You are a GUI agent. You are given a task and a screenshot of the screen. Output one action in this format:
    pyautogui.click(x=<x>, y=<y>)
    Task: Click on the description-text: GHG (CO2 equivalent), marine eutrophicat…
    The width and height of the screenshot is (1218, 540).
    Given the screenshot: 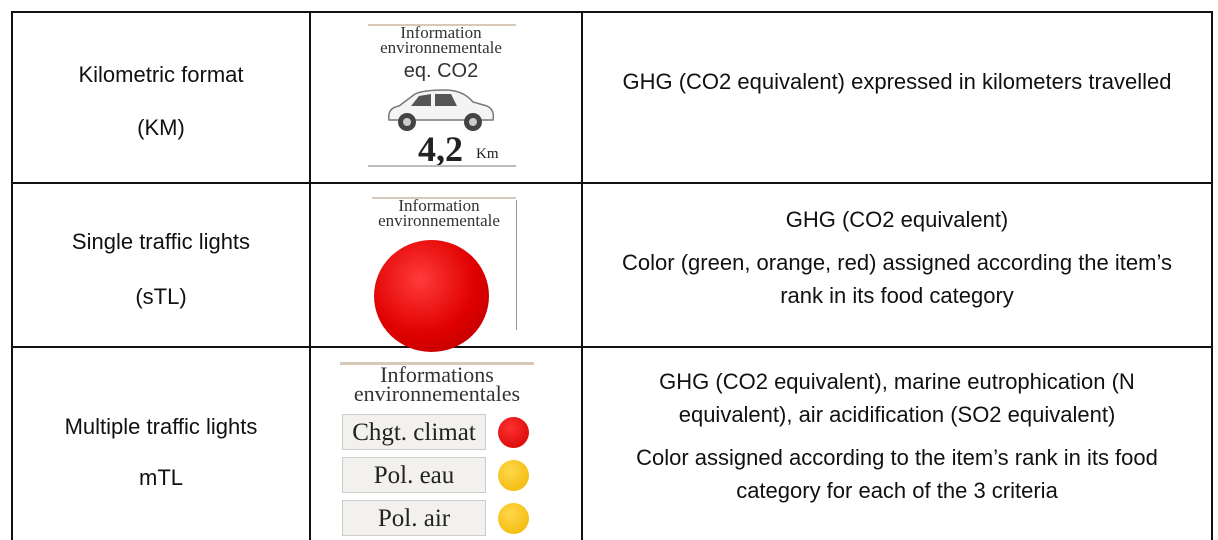 What is the action you would take?
    pyautogui.click(x=897, y=398)
    